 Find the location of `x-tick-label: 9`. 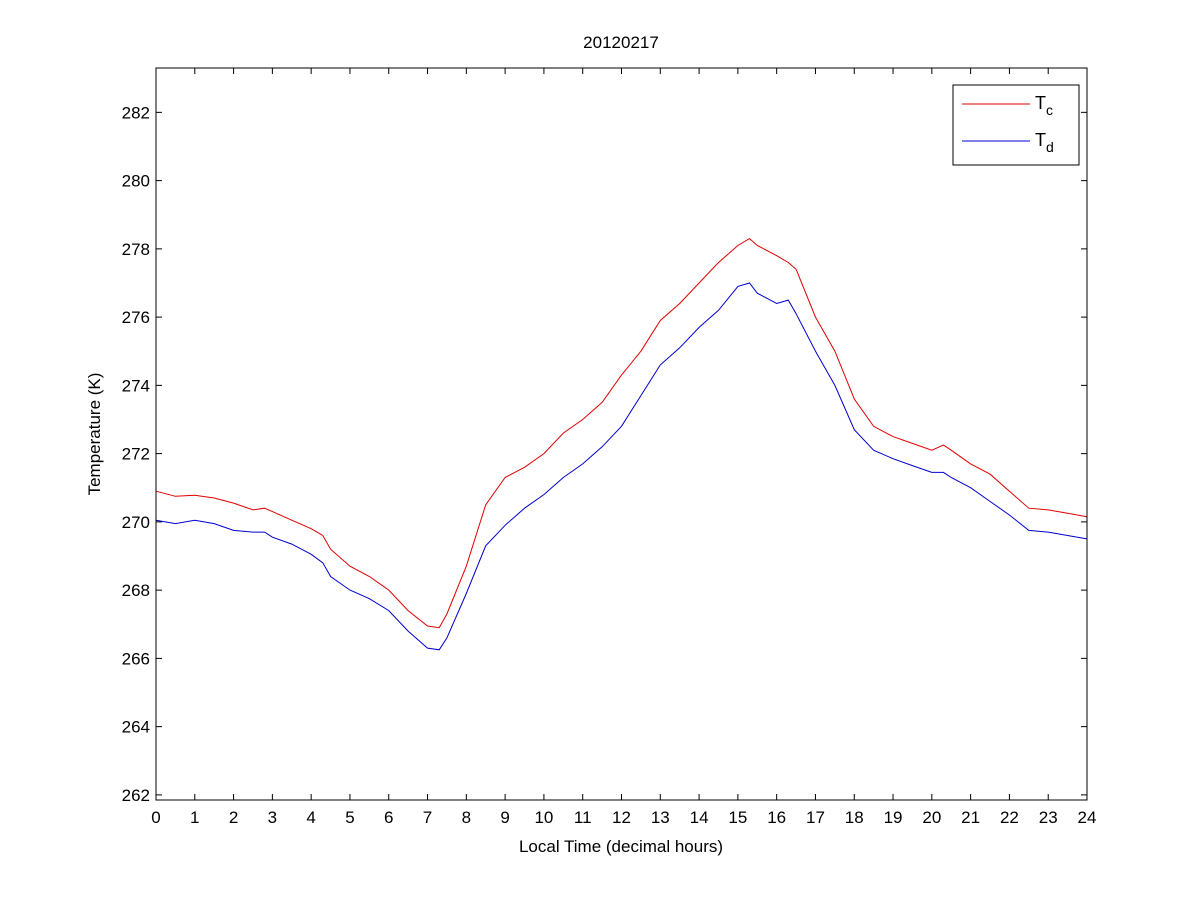

x-tick-label: 9 is located at coordinates (504, 817).